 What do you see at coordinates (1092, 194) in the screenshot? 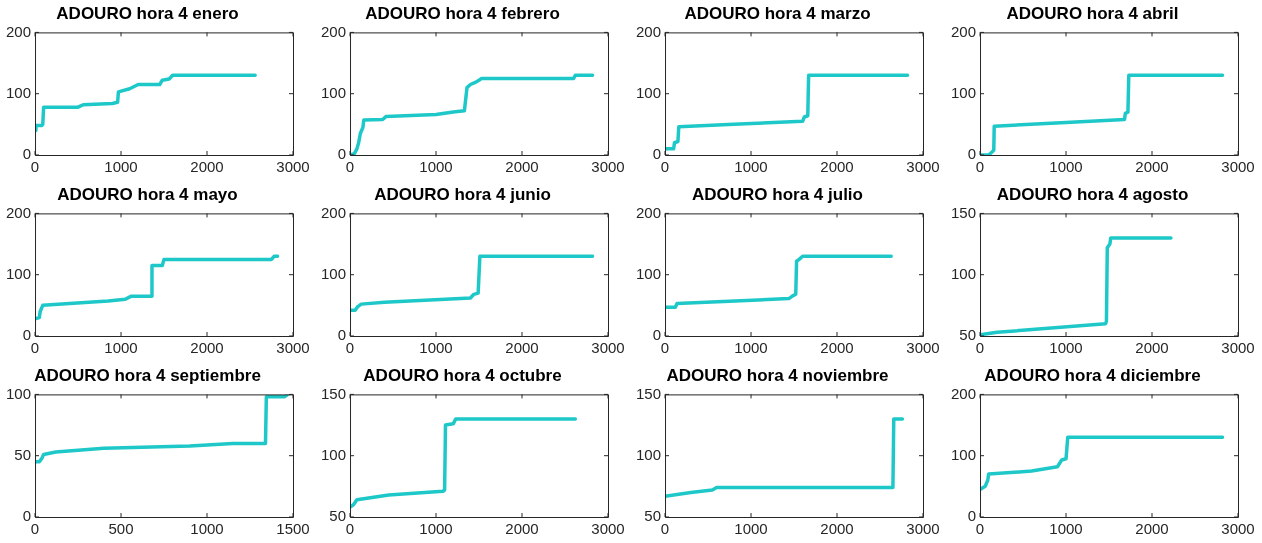
I see `chart-title: ADOURO hora 4 agosto` at bounding box center [1092, 194].